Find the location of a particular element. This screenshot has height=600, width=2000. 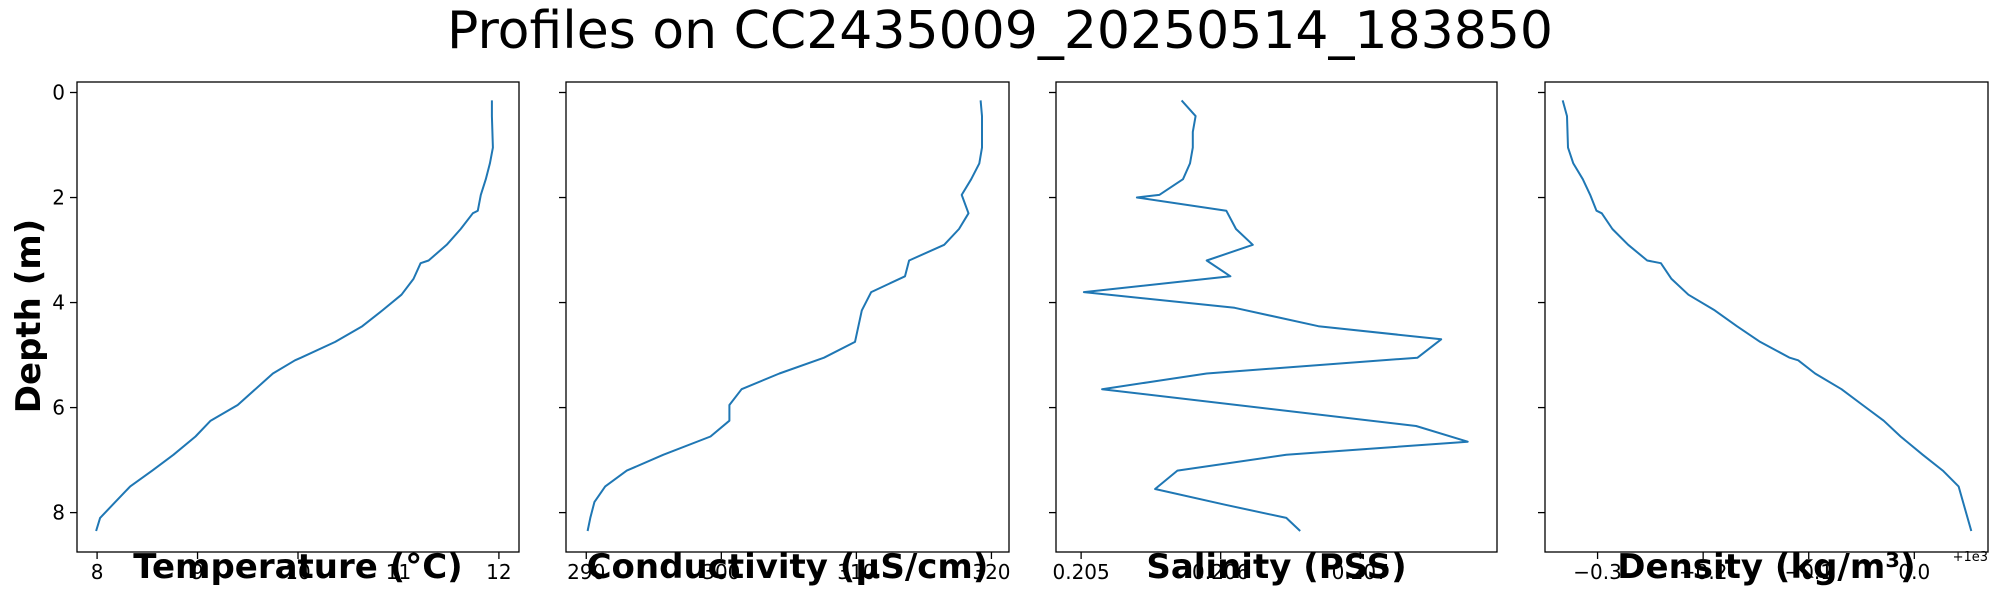

x-offset-label: +1e3 is located at coordinates (1970, 557).